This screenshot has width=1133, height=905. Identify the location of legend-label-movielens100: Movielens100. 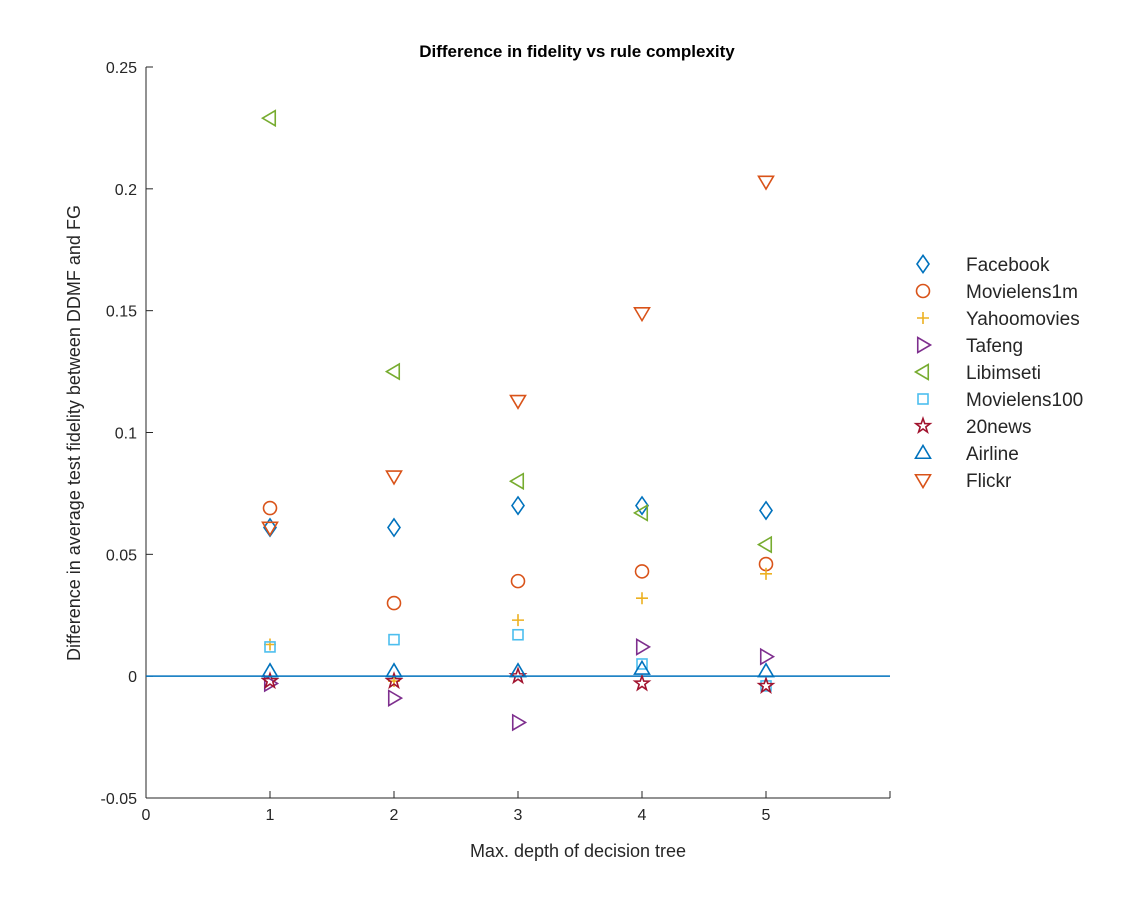
(1024, 400).